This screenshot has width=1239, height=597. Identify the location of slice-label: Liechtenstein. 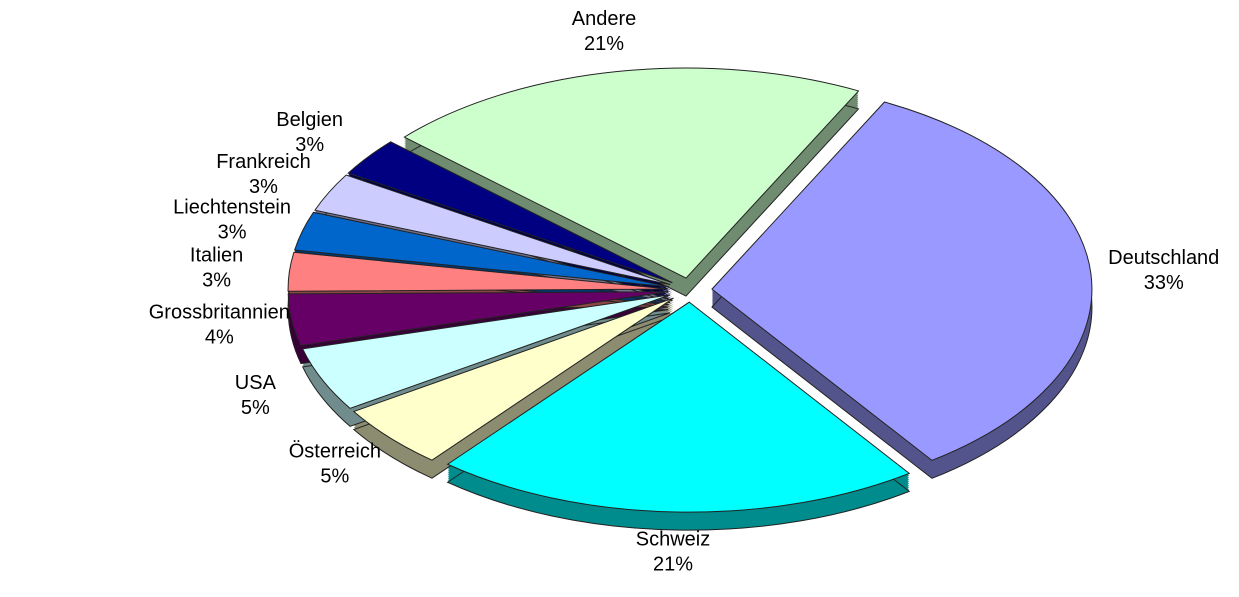
(232, 208).